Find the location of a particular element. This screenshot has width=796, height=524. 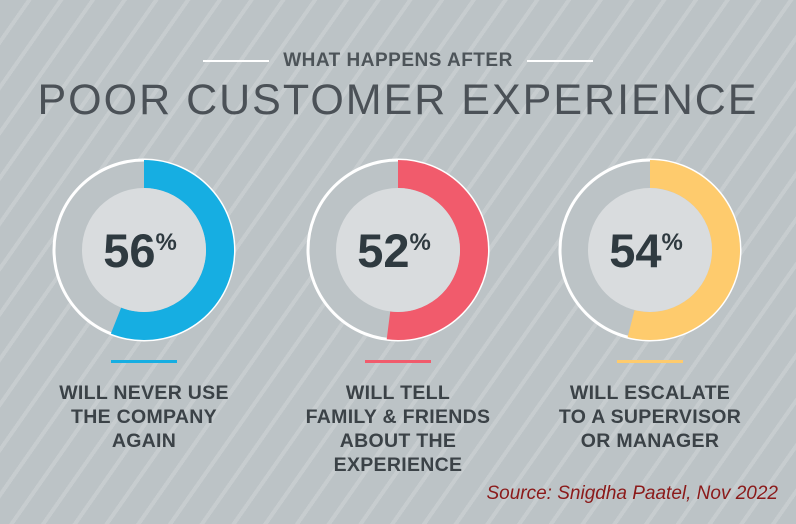

caption-line: WILL TELL is located at coordinates (398, 393).